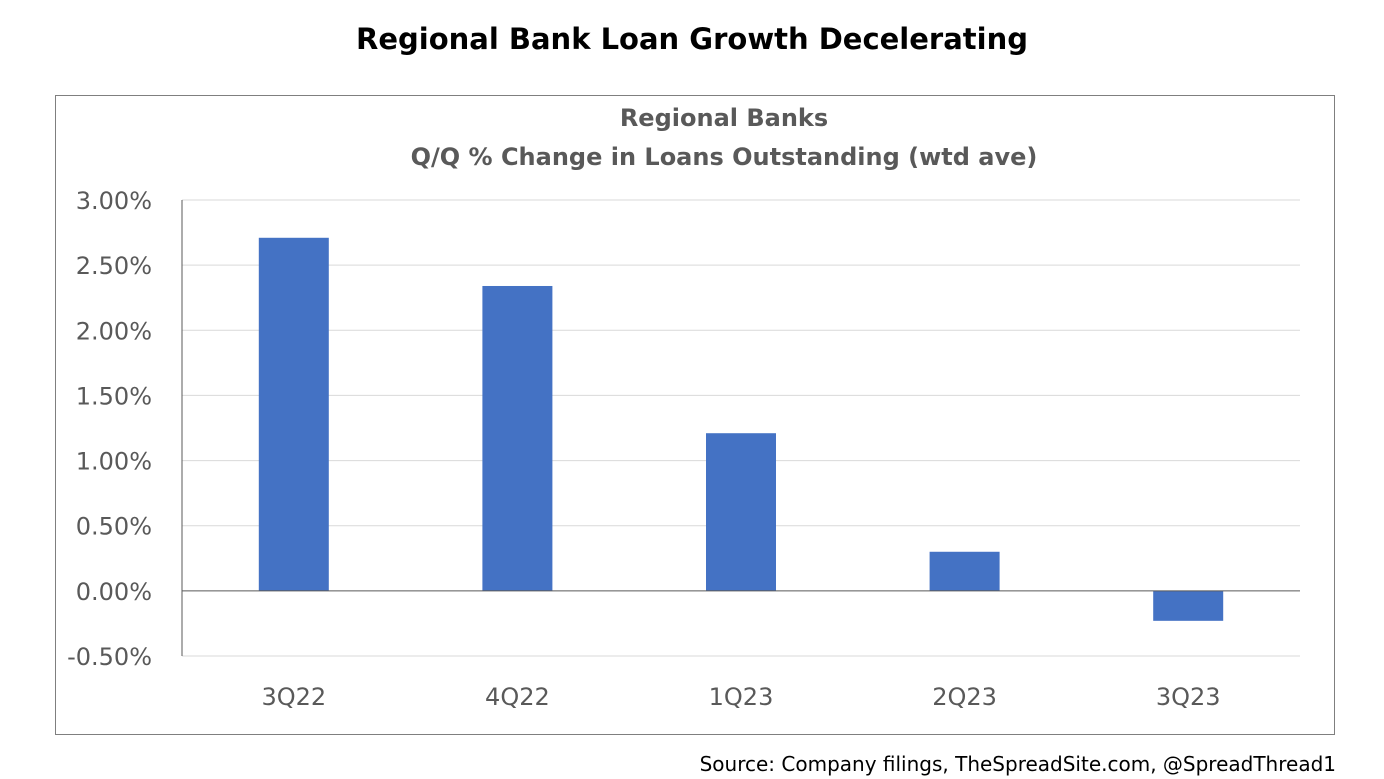 The height and width of the screenshot is (779, 1384). Describe the element at coordinates (692, 39) in the screenshot. I see `page-title: Regional Bank Loan Growth Decelerating` at that location.